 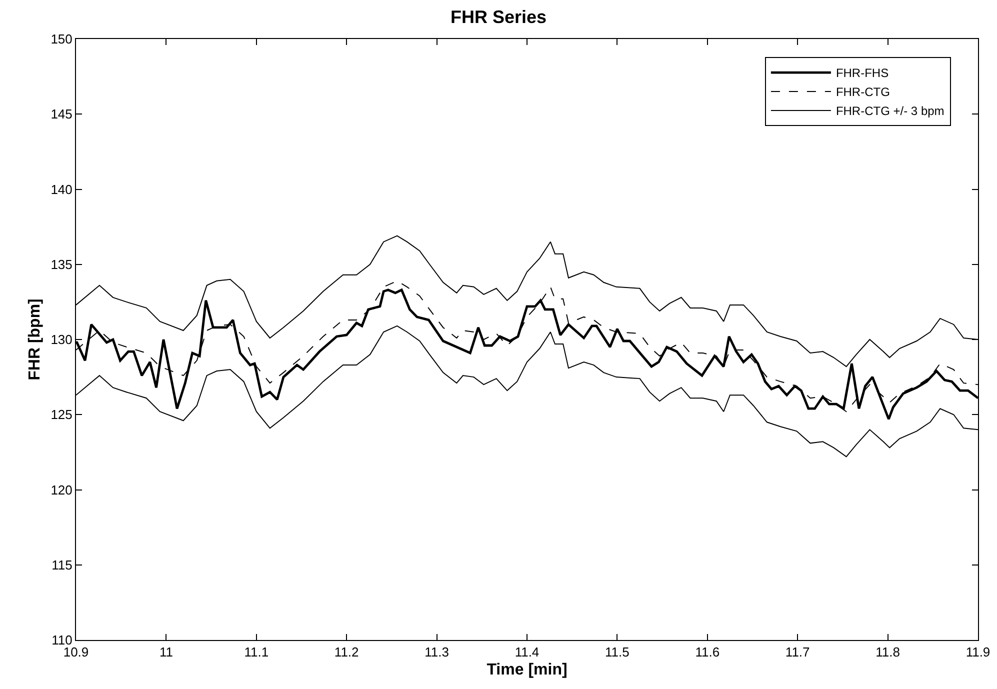 What do you see at coordinates (888, 652) in the screenshot?
I see `x-tick-label: 11.8` at bounding box center [888, 652].